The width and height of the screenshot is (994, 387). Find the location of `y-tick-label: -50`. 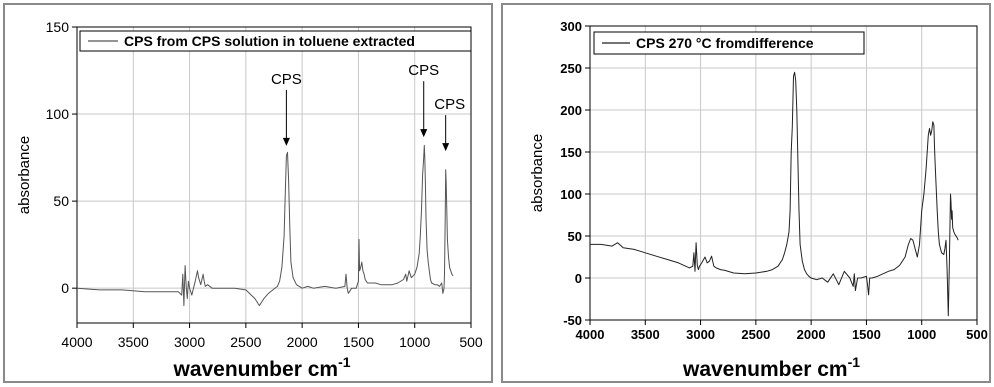

y-tick-label: -50 is located at coordinates (572, 320).